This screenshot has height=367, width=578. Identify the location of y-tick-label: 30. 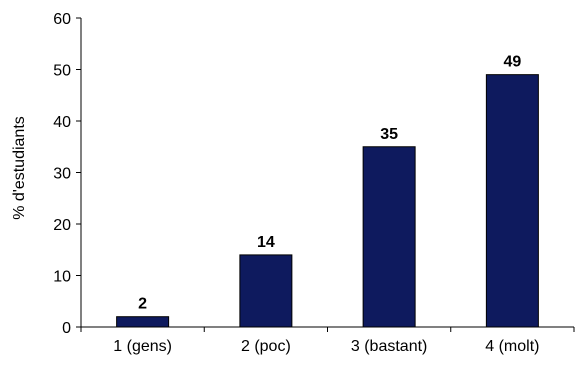
(62, 174).